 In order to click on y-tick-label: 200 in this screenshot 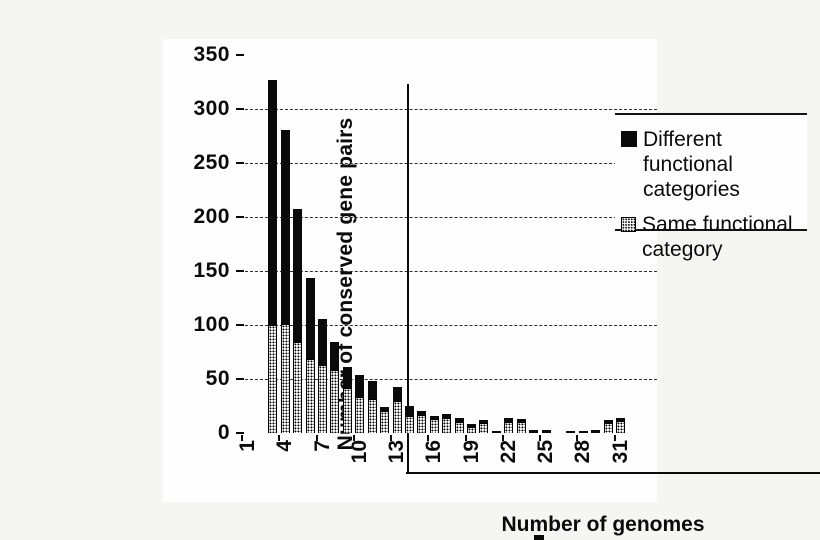, I will do `click(211, 216)`.